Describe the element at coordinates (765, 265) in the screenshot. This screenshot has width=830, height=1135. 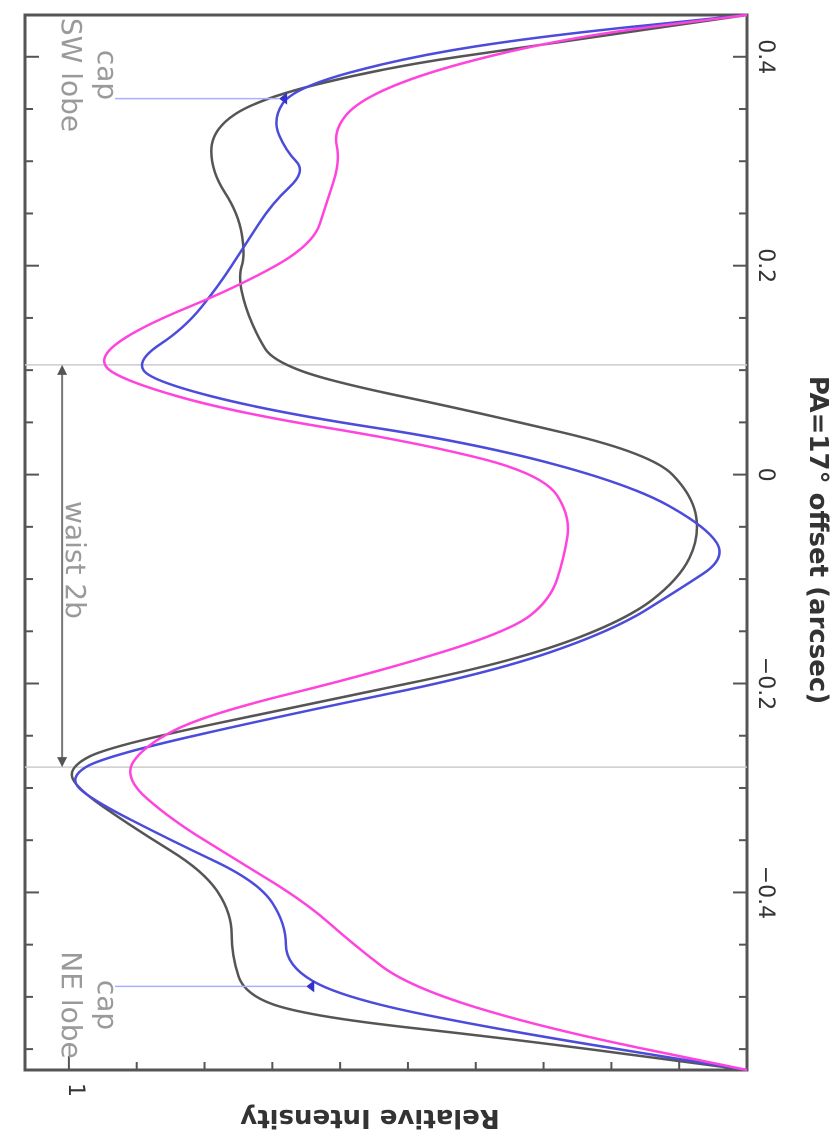
I see `x-tick-label: 0.2` at that location.